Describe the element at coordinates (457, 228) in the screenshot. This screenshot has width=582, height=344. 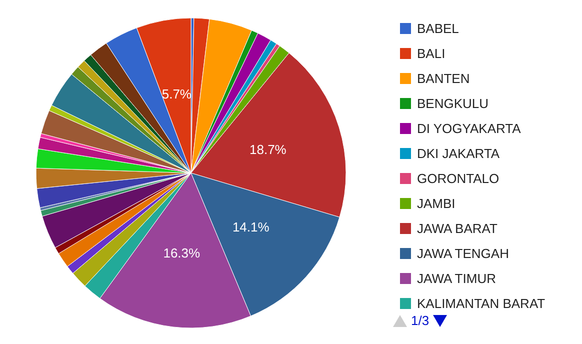
I see `legend-label: JAWA BARAT` at that location.